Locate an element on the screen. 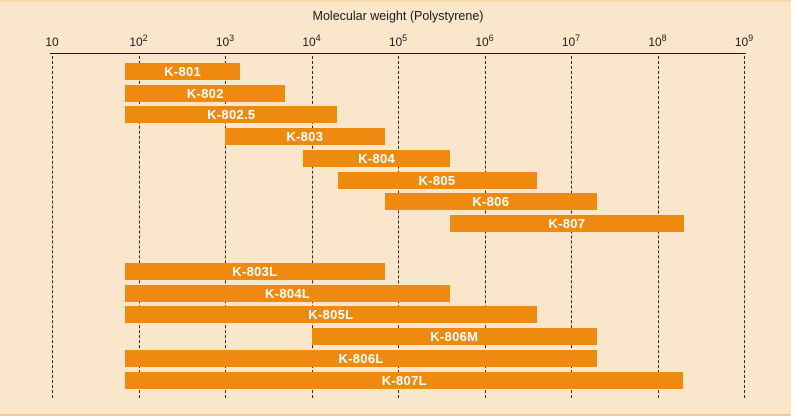  range-bar-label: K-803 is located at coordinates (305, 137).